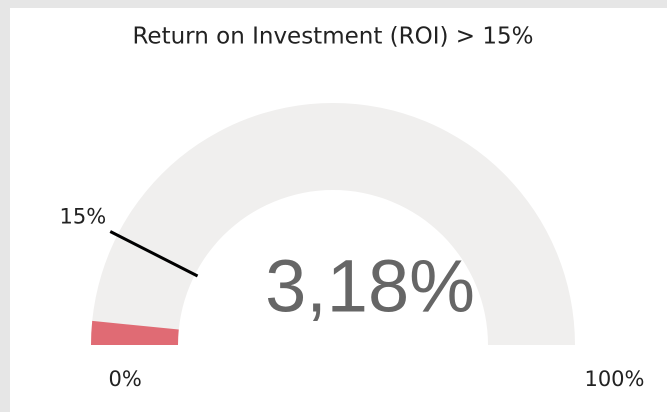 Image resolution: width=667 pixels, height=412 pixels. Describe the element at coordinates (83, 217) in the screenshot. I see `target-label: 15%` at that location.